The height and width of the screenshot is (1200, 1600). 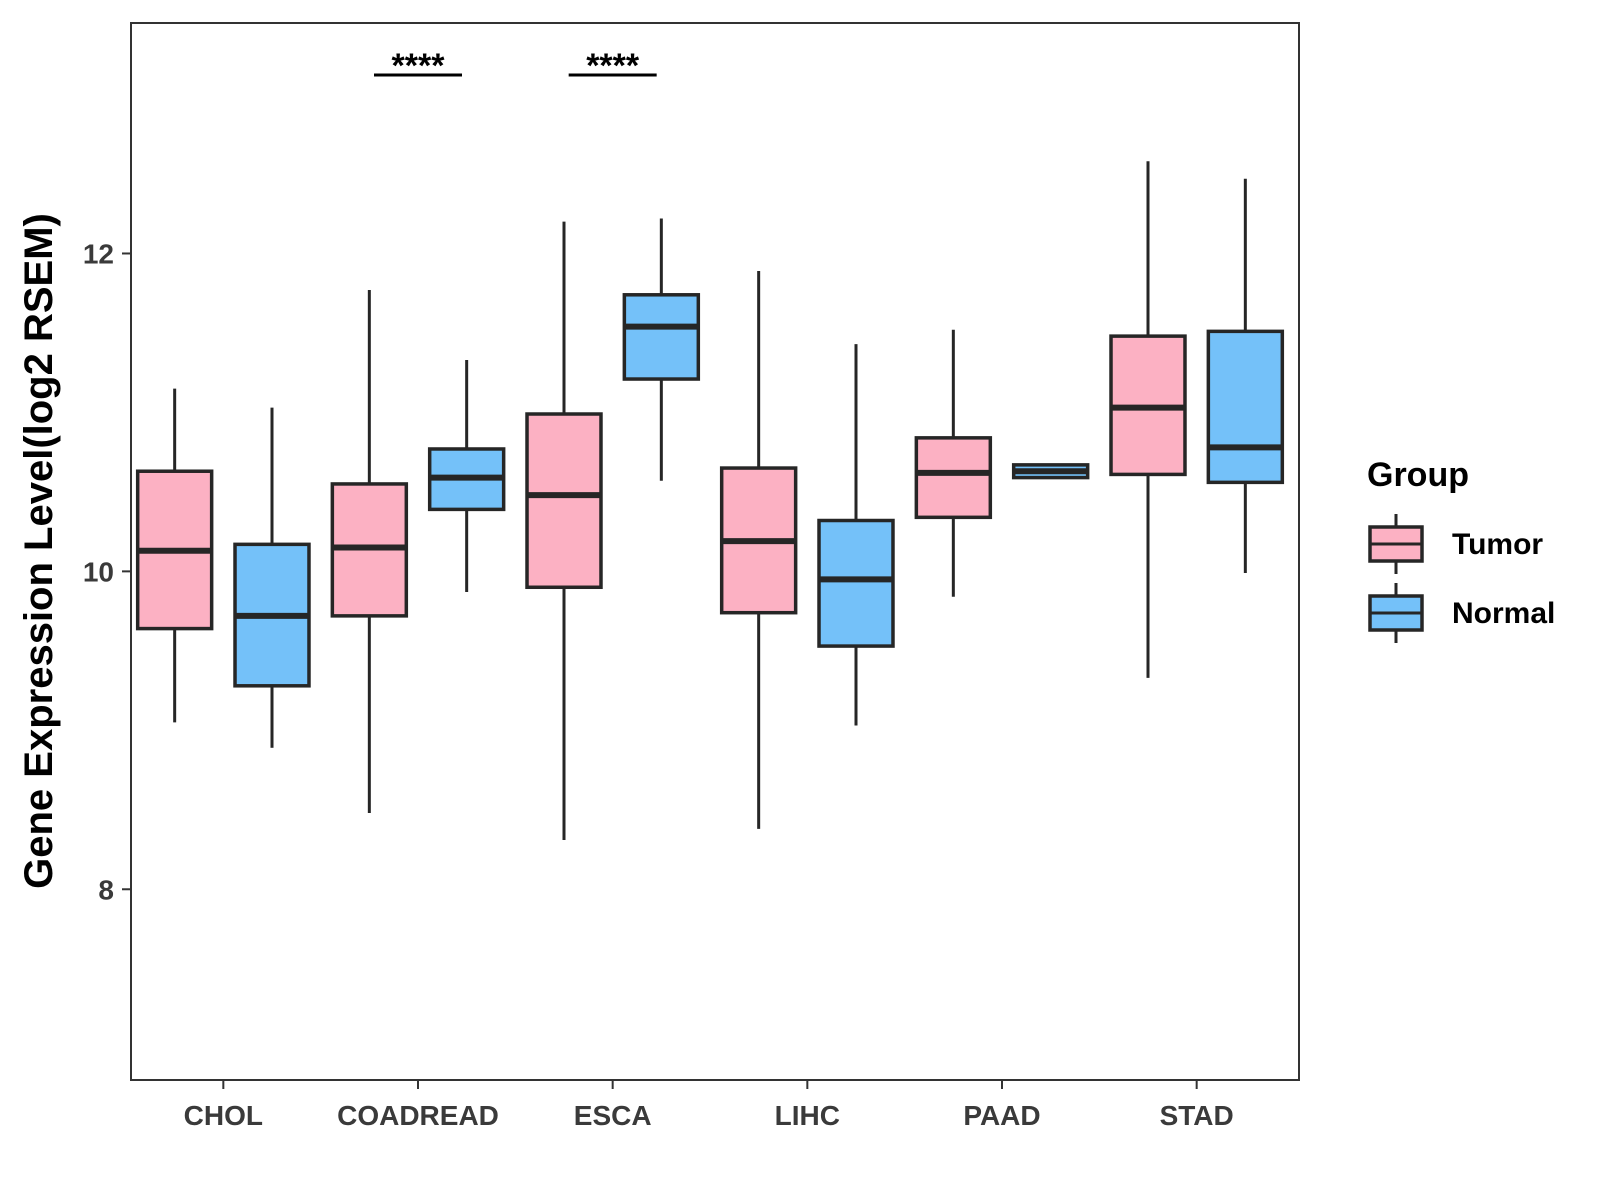 I want to click on box-tumor-lihc, so click(x=758, y=549).